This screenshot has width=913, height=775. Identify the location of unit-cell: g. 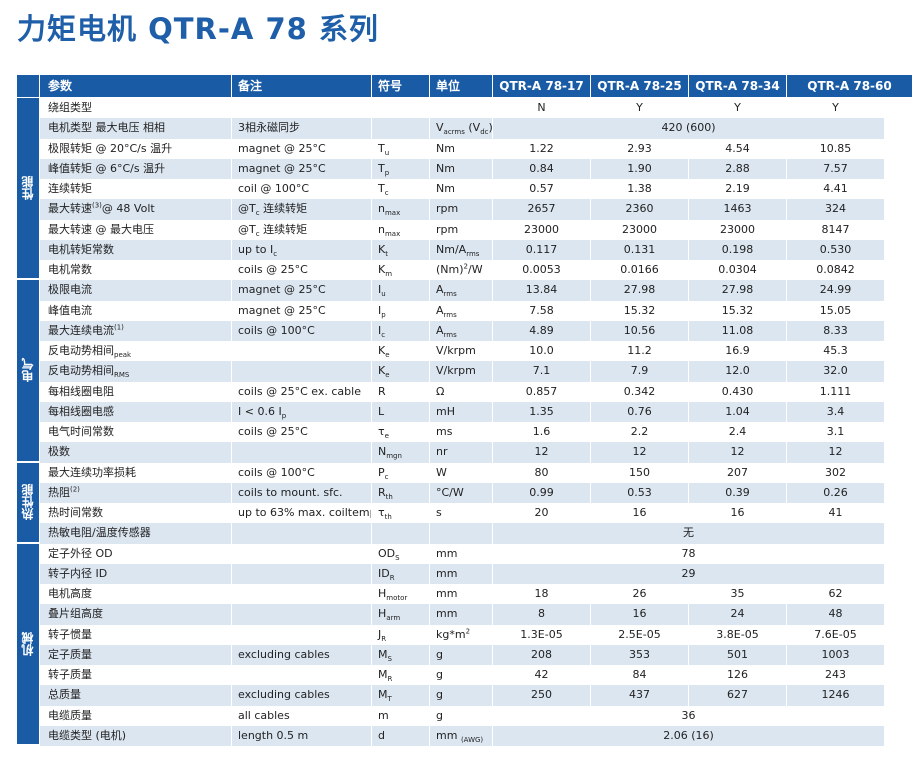
(461, 715).